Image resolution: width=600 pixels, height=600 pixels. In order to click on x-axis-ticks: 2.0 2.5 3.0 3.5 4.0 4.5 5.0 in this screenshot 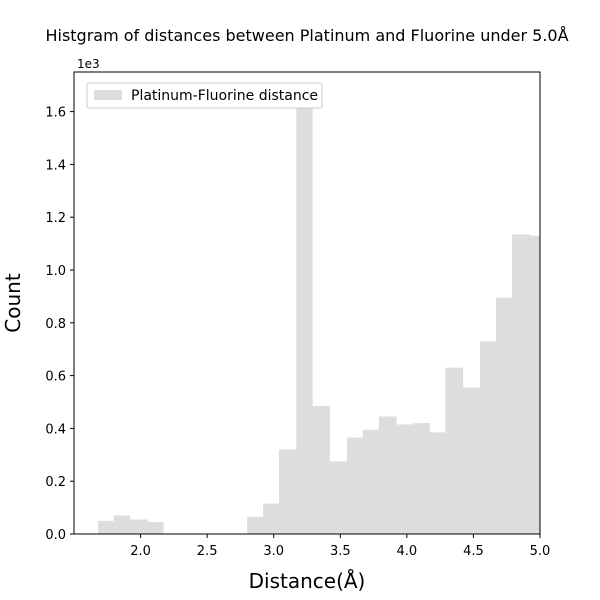, I will do `click(340, 546)`.